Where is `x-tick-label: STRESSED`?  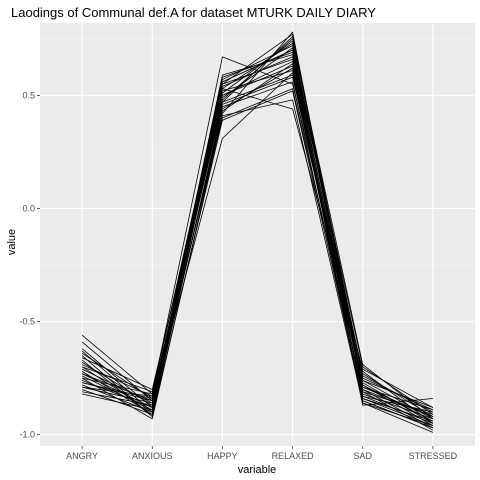
x-tick-label: STRESSED is located at coordinates (433, 456).